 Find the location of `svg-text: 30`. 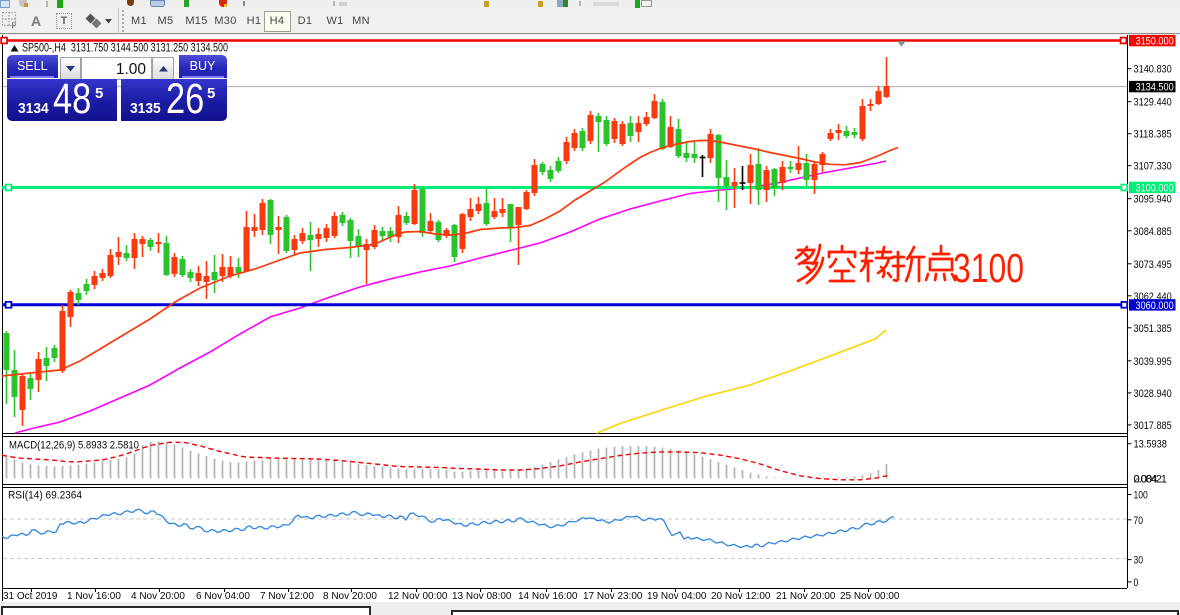

svg-text: 30 is located at coordinates (1139, 561).